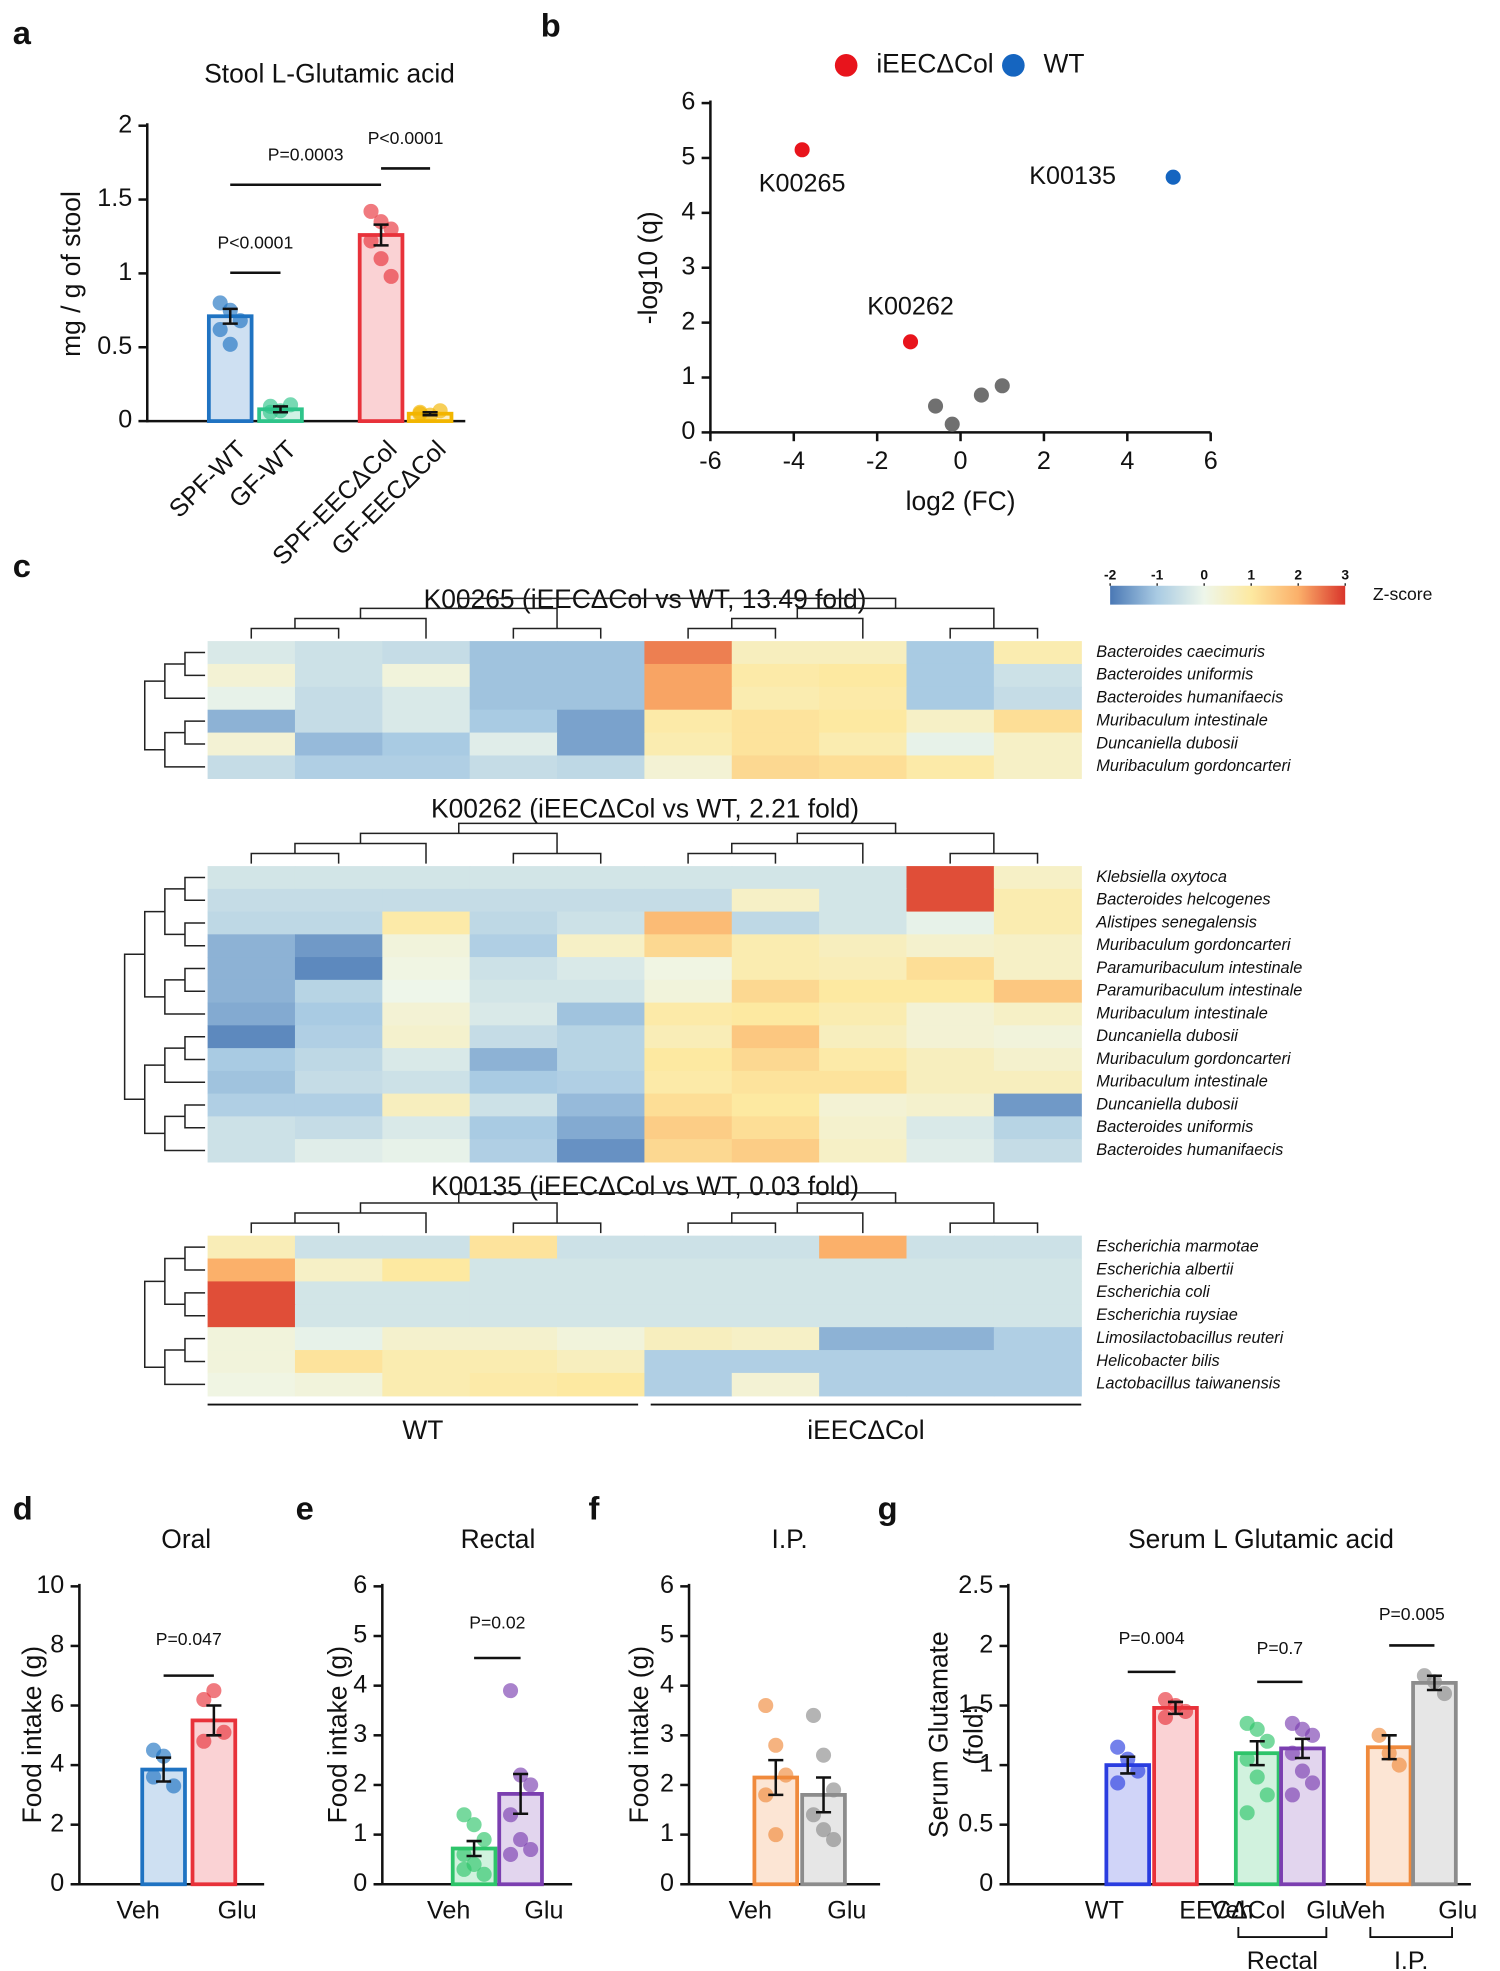 The height and width of the screenshot is (1971, 1500). What do you see at coordinates (114, 346) in the screenshot?
I see `y-tick-label: 0.5` at bounding box center [114, 346].